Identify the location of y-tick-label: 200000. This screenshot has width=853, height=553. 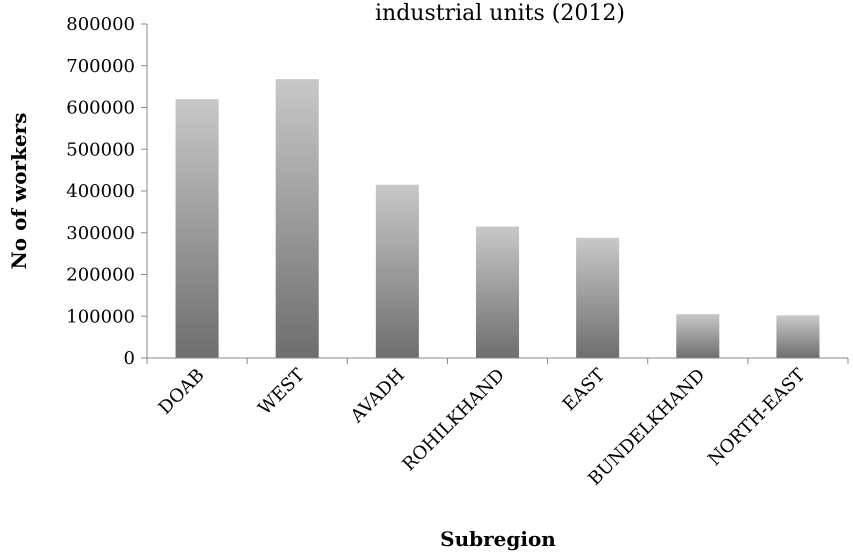
(100, 275).